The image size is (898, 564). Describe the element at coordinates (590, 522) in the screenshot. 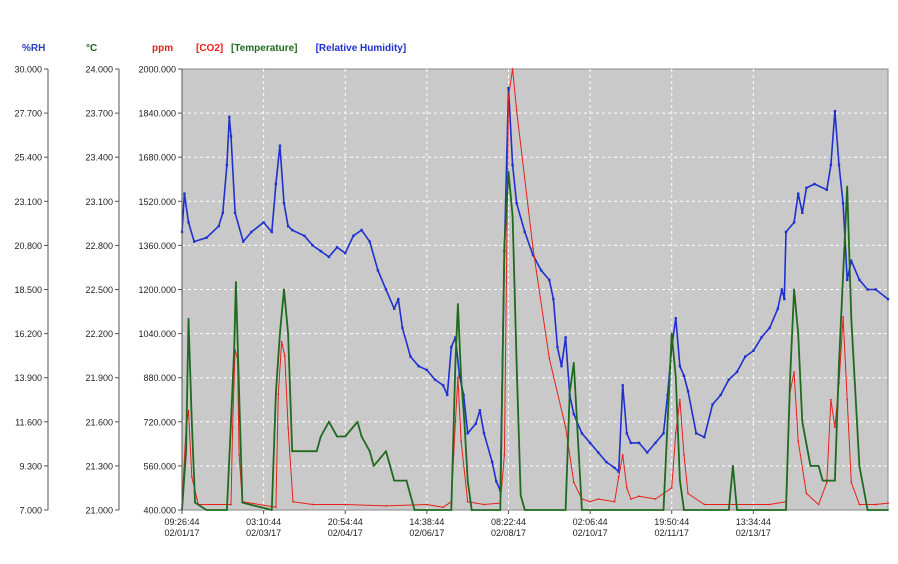

I see `x-tick-label-time: 02:06:44` at that location.